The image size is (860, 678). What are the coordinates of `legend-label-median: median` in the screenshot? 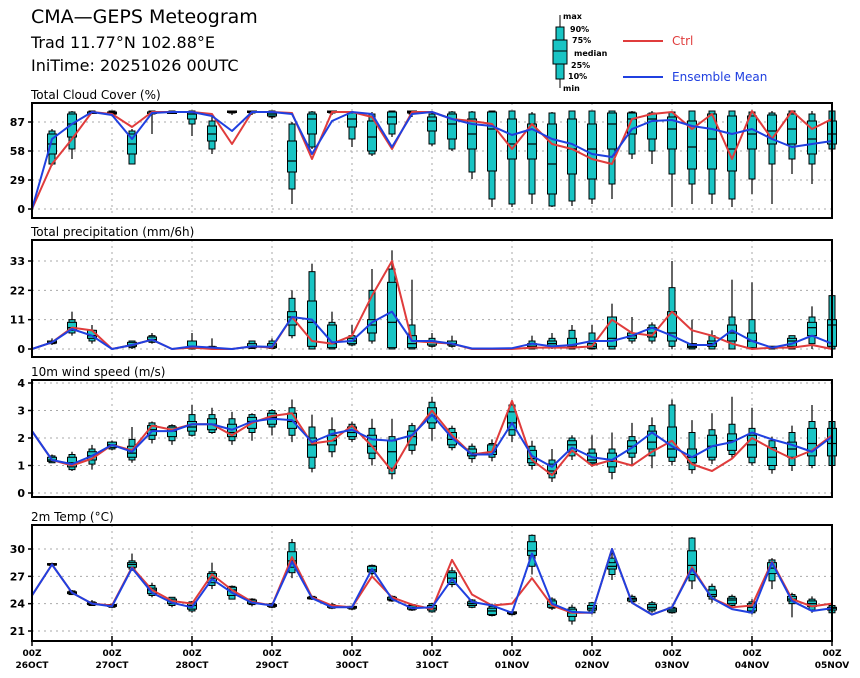 It's located at (591, 53).